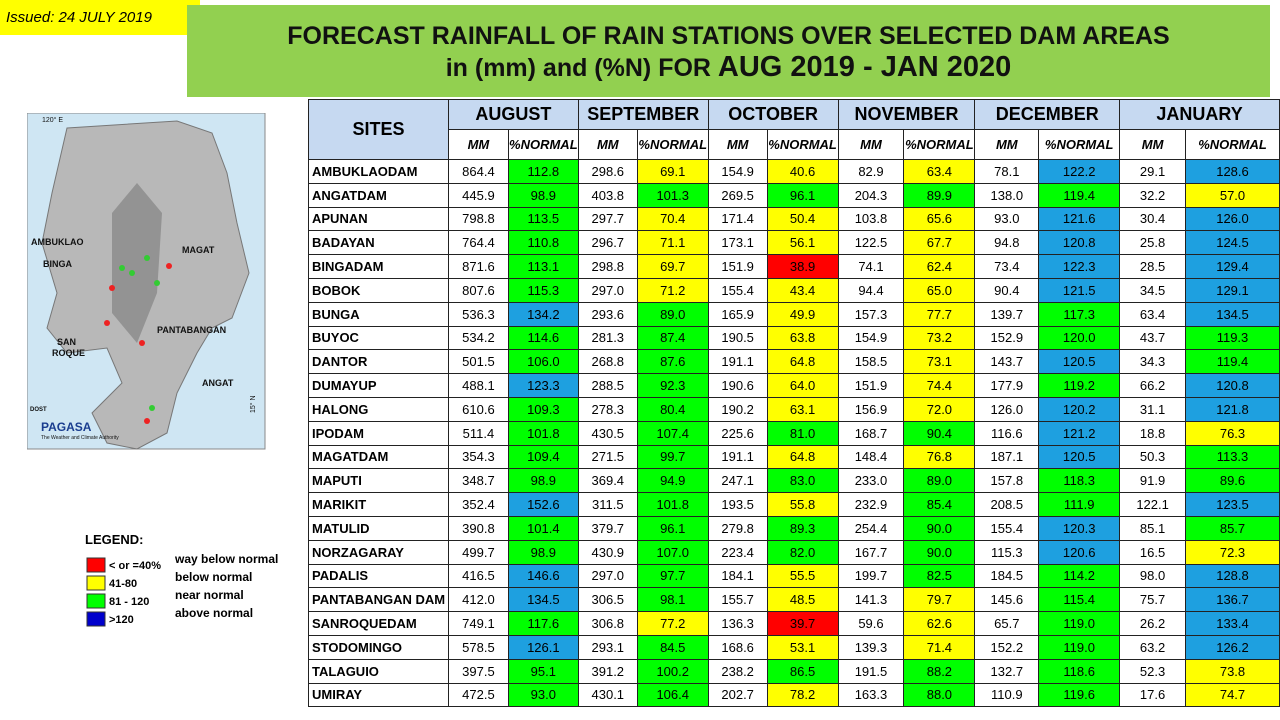 The height and width of the screenshot is (720, 1280). What do you see at coordinates (607, 457) in the screenshot?
I see `rainfall-mm: 271.5` at bounding box center [607, 457].